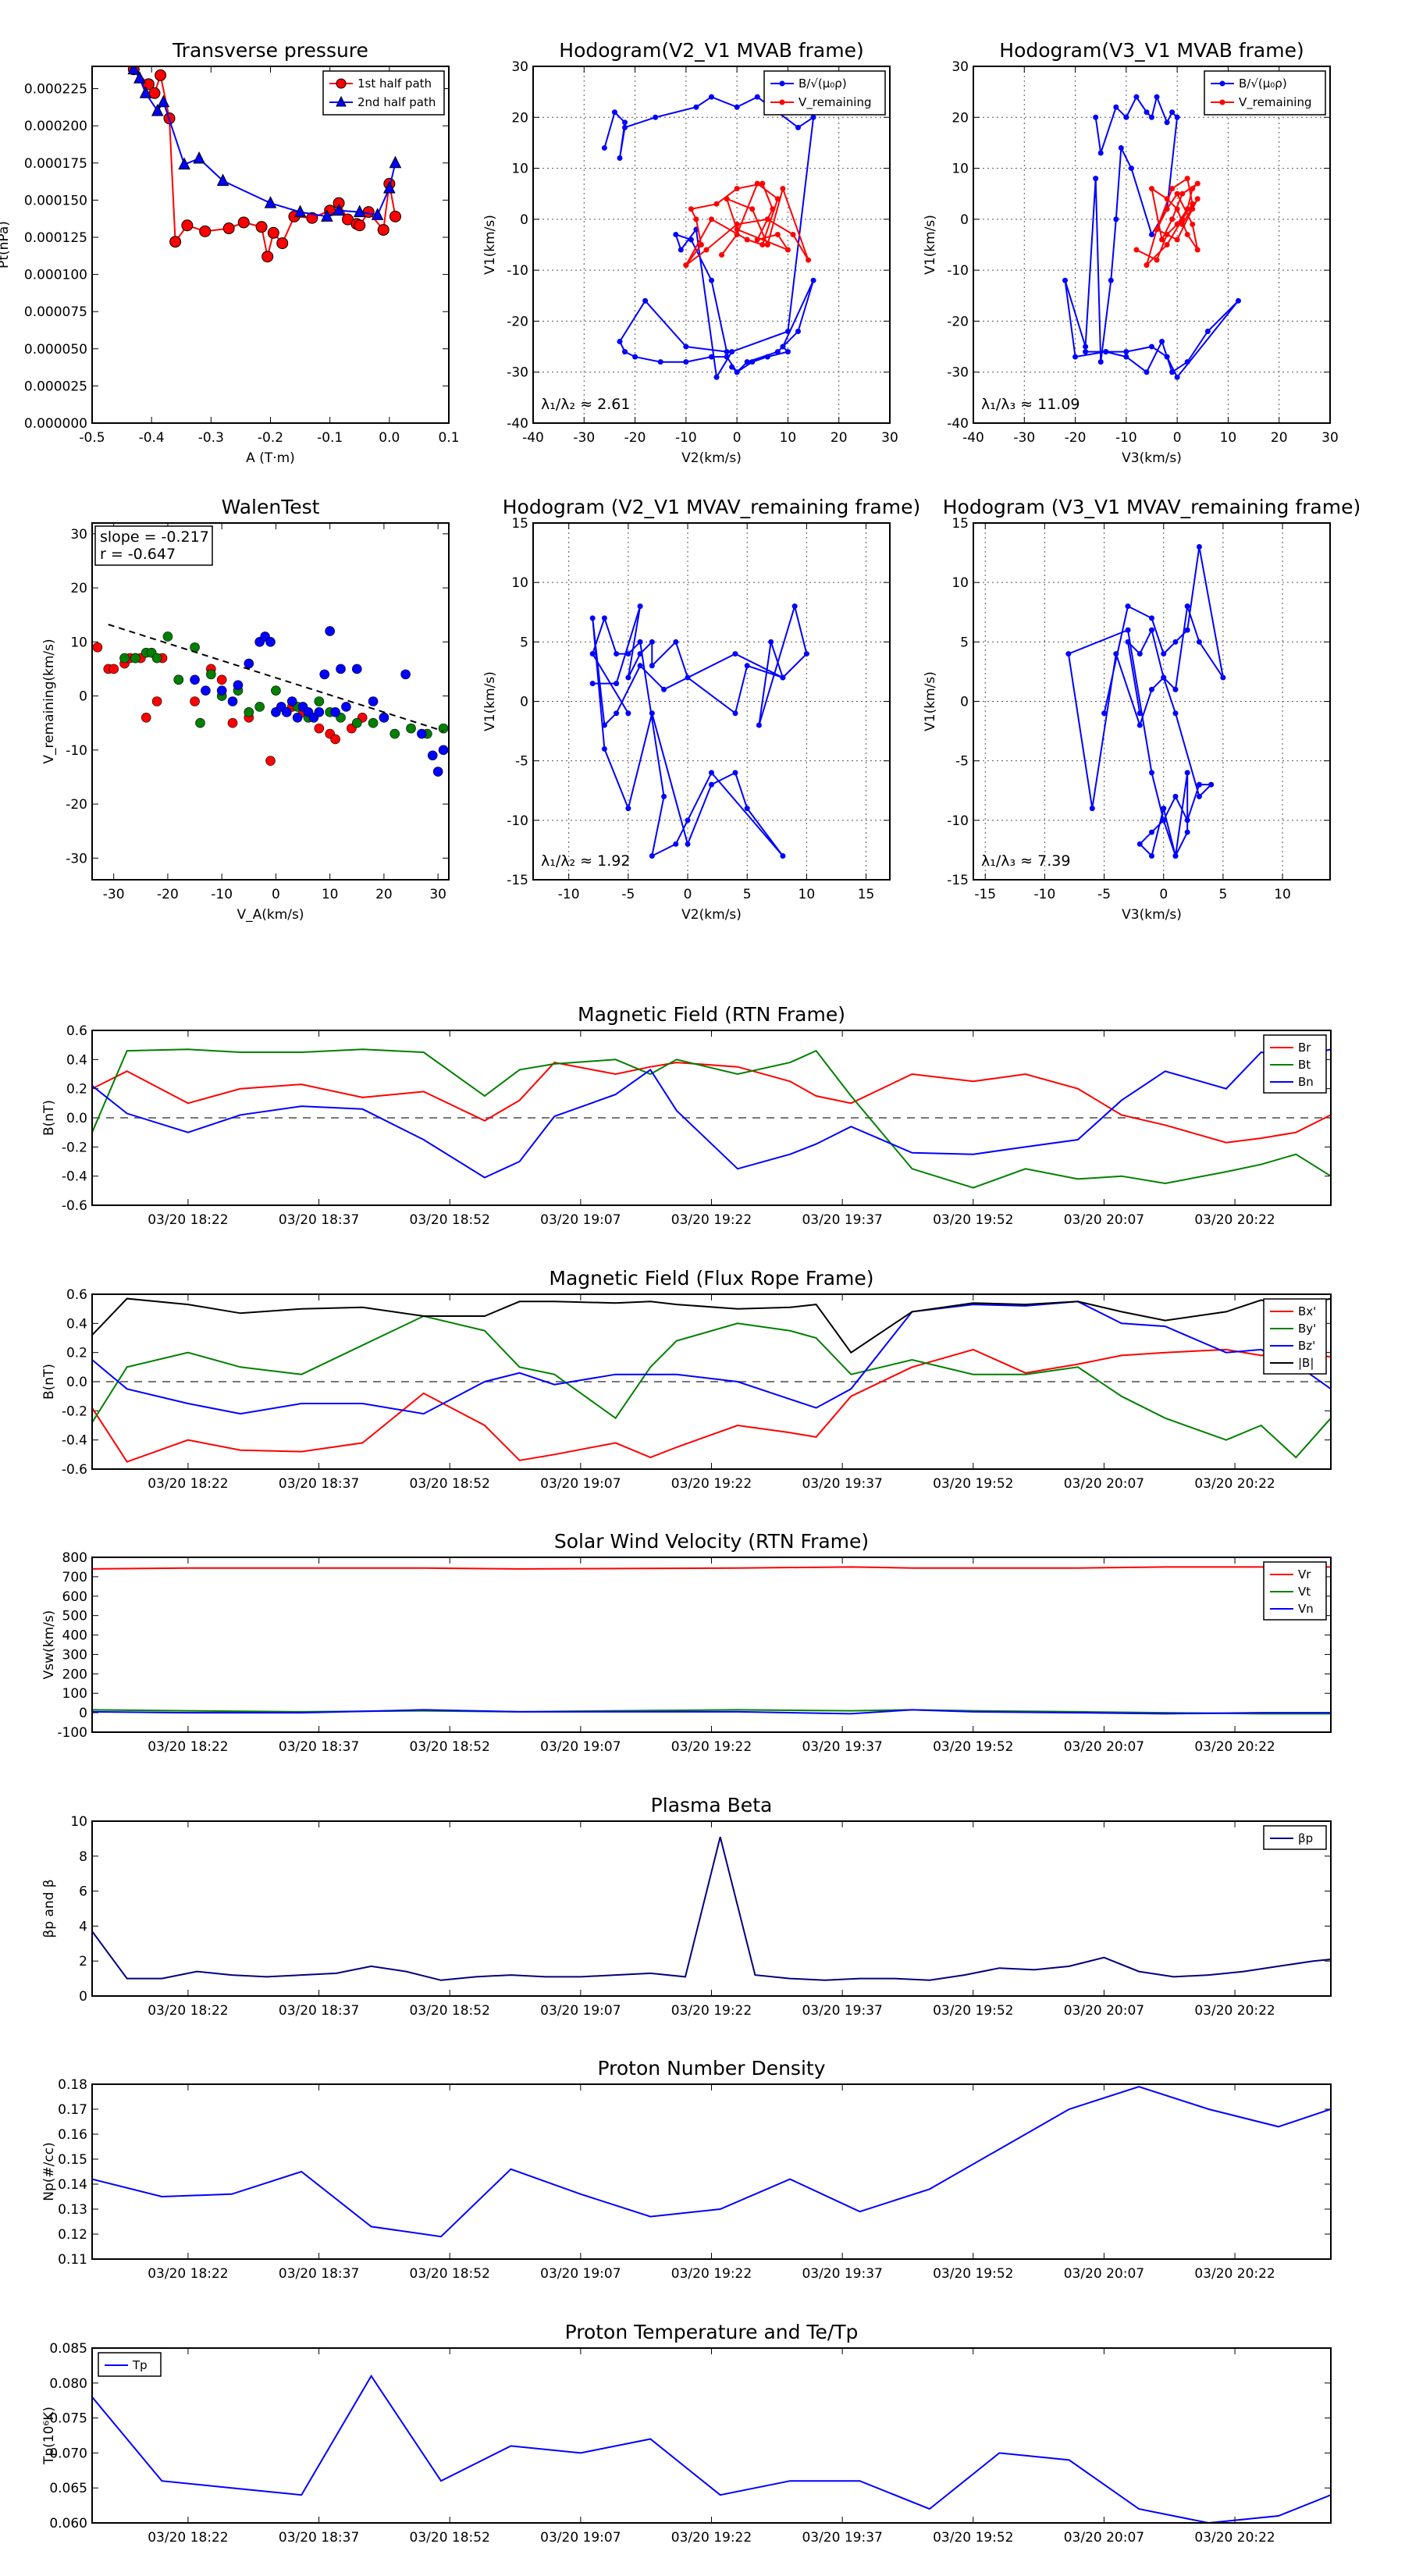  Describe the element at coordinates (1025, 861) in the screenshot. I see `eigen-ratio: λ₁/λ₃ ≈ 7.39` at that location.